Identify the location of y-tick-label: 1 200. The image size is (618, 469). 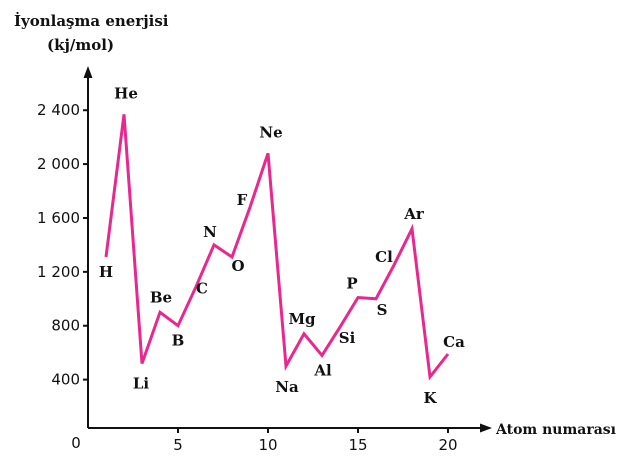
(58, 272).